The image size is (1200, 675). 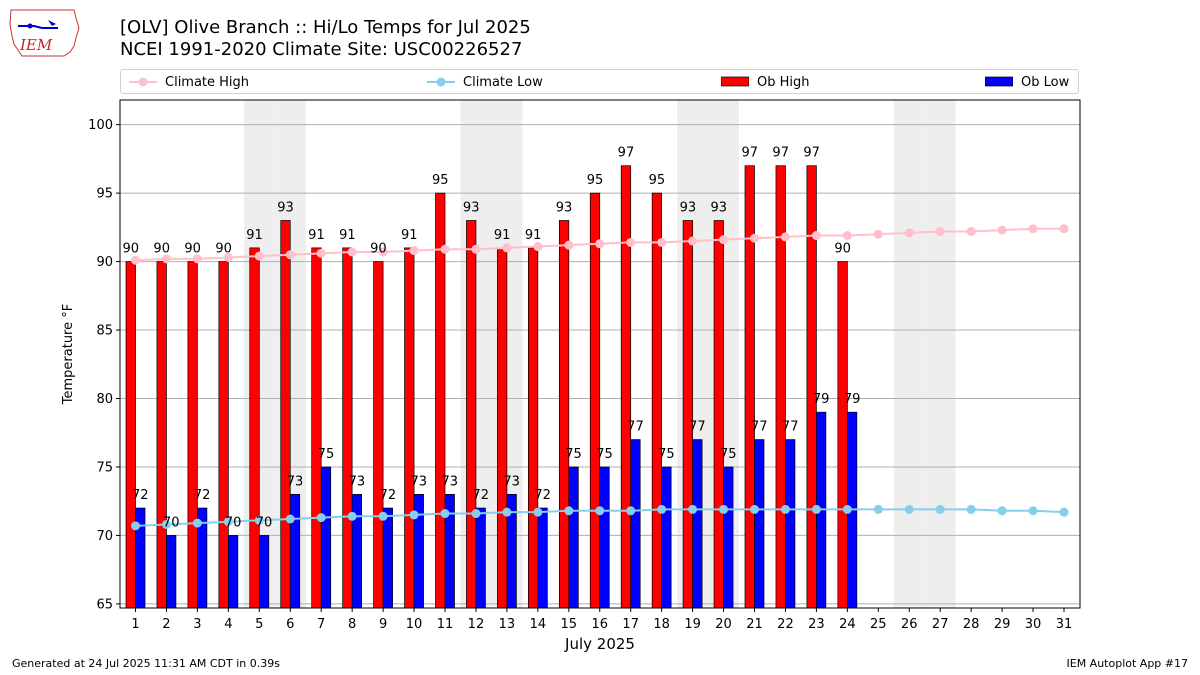 What do you see at coordinates (754, 624) in the screenshot?
I see `x-tick-label: 21` at bounding box center [754, 624].